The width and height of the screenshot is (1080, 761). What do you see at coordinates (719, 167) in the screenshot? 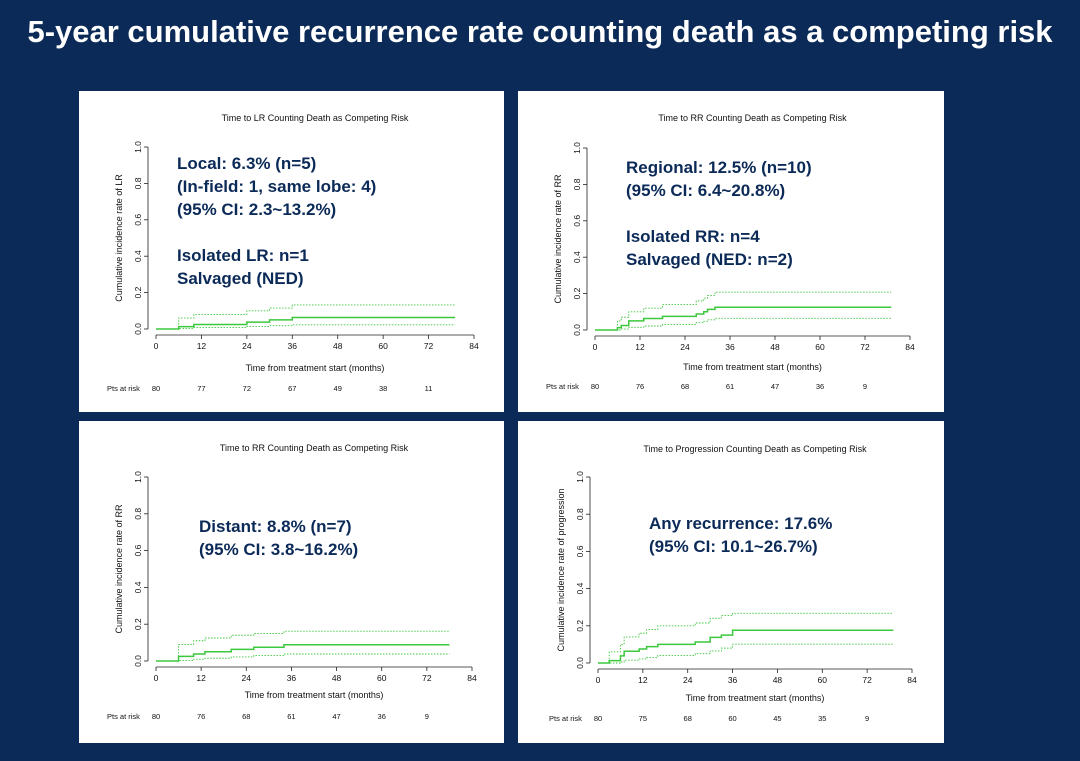
I see `annotation-line: Regional: 12.5% (n=10)` at bounding box center [719, 167].